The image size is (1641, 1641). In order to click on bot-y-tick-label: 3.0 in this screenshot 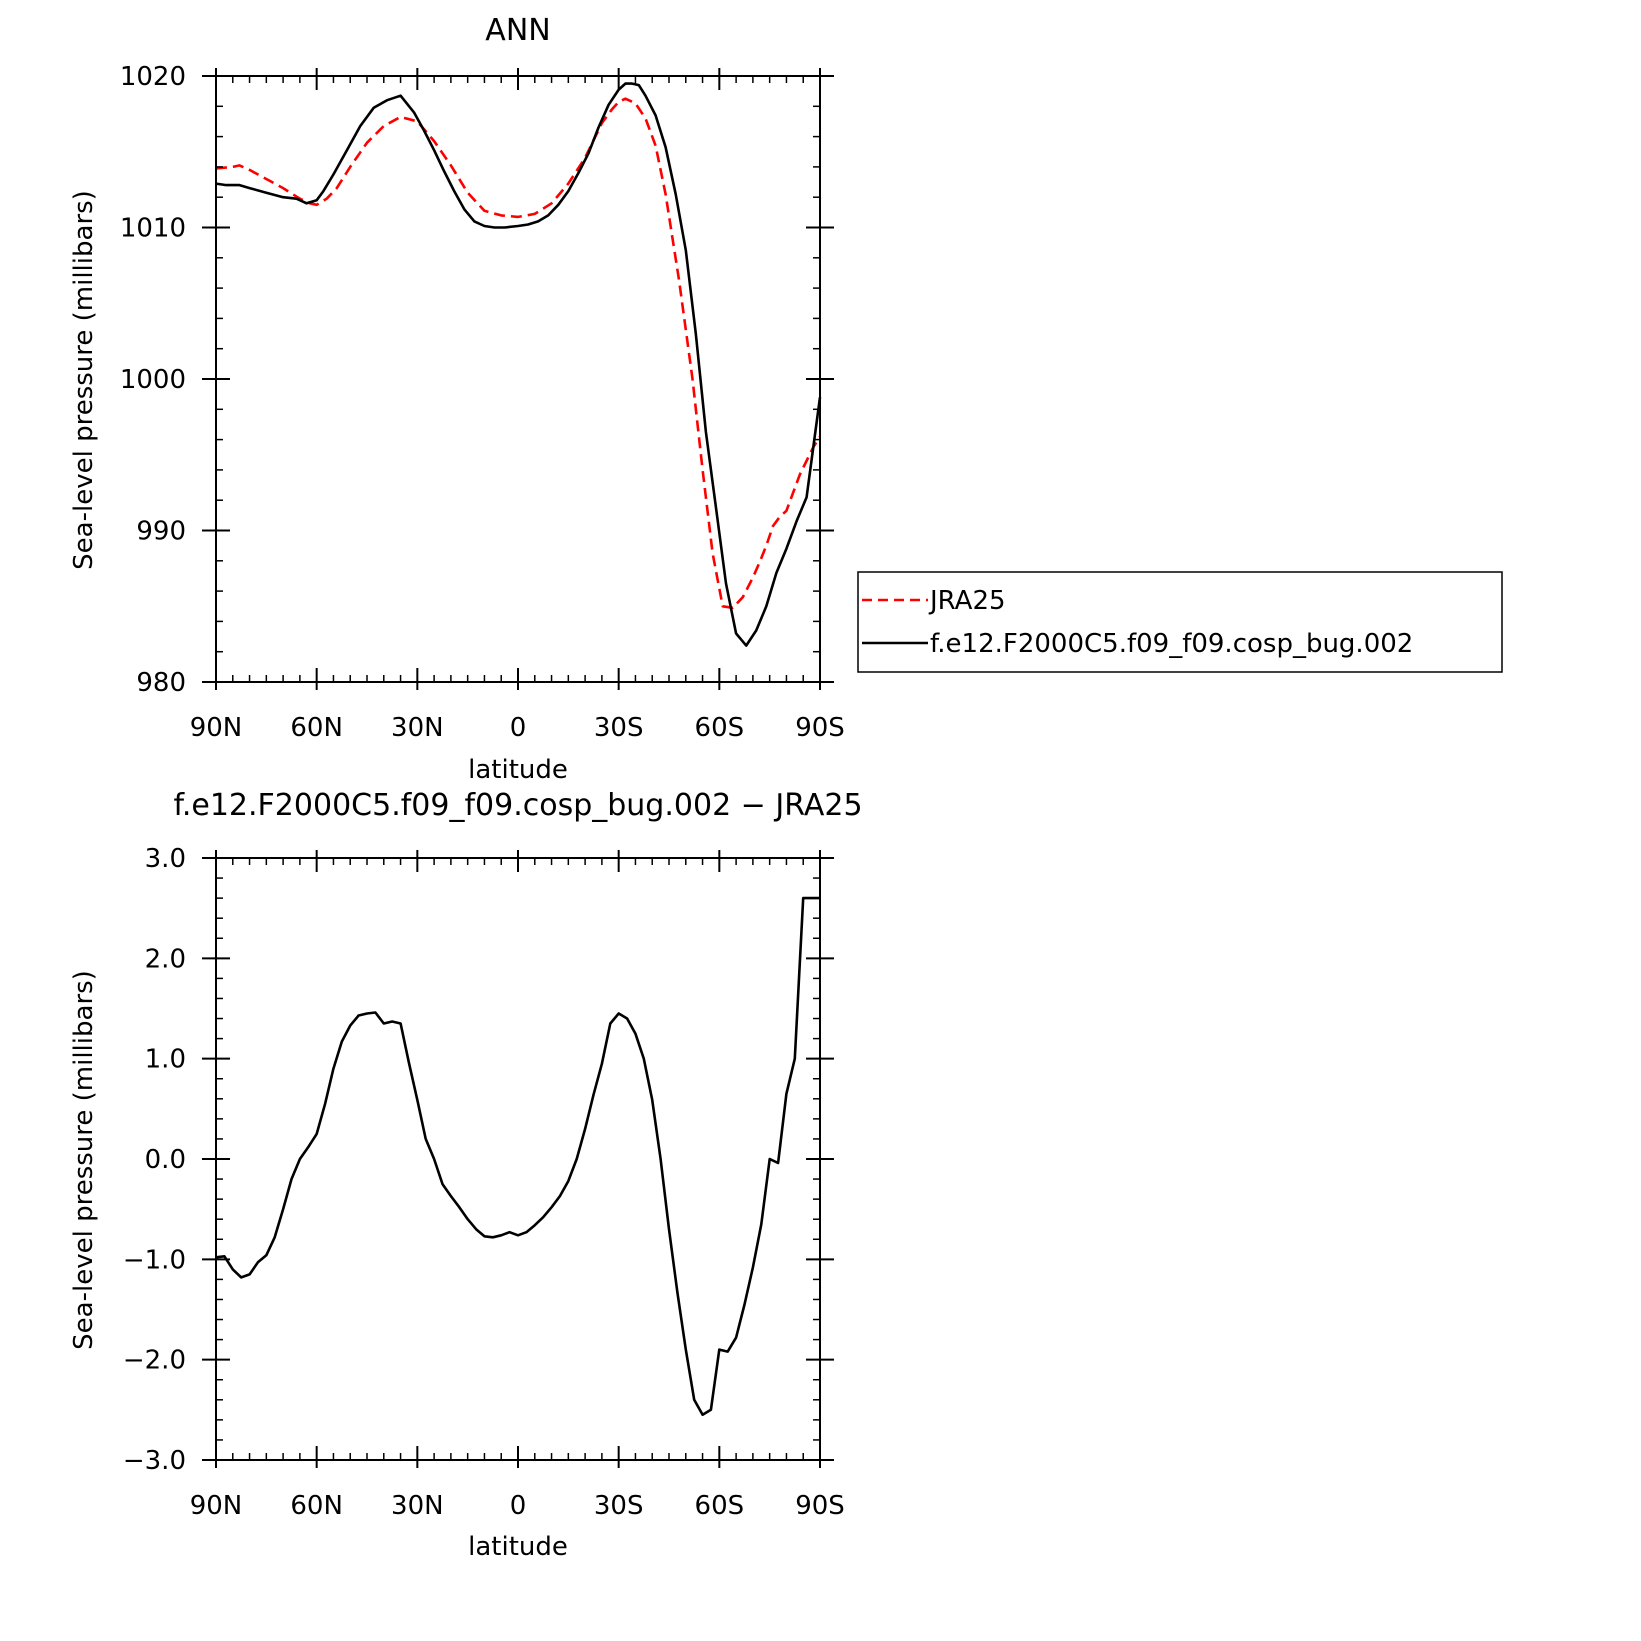, I will do `click(165, 859)`.